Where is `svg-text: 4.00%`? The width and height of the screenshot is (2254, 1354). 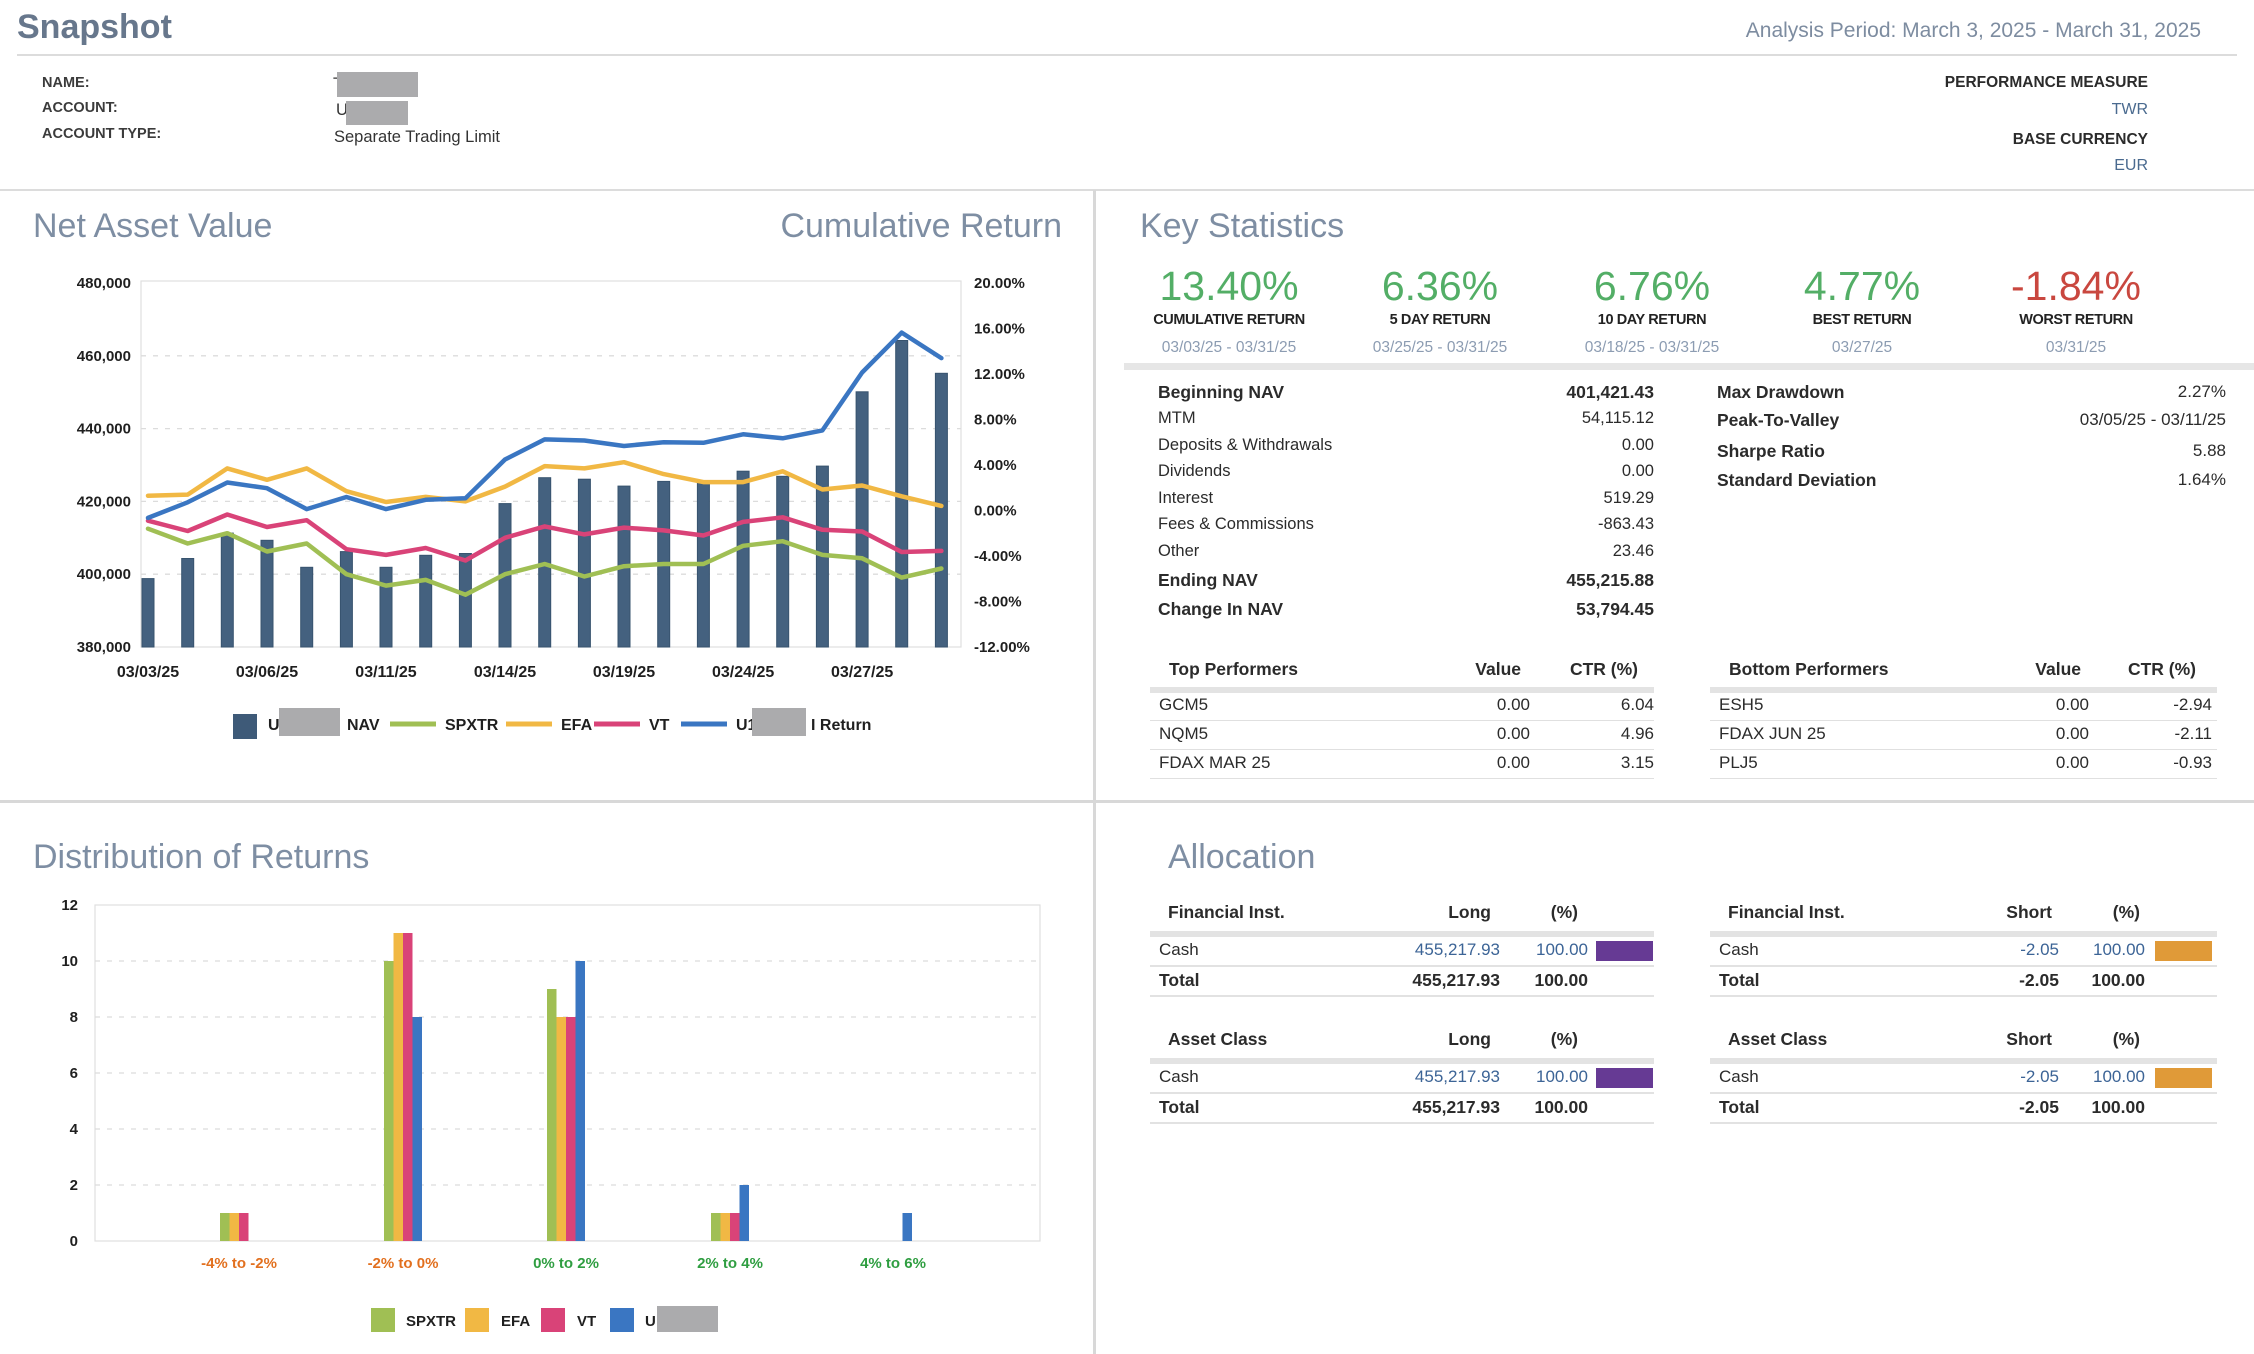 svg-text: 4.00% is located at coordinates (995, 465).